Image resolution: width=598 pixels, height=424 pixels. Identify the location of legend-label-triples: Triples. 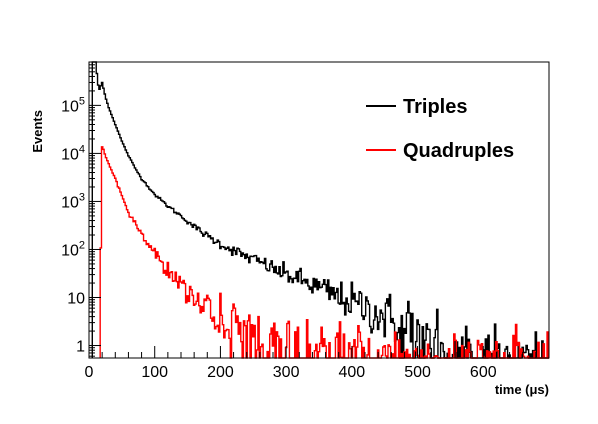
(435, 107).